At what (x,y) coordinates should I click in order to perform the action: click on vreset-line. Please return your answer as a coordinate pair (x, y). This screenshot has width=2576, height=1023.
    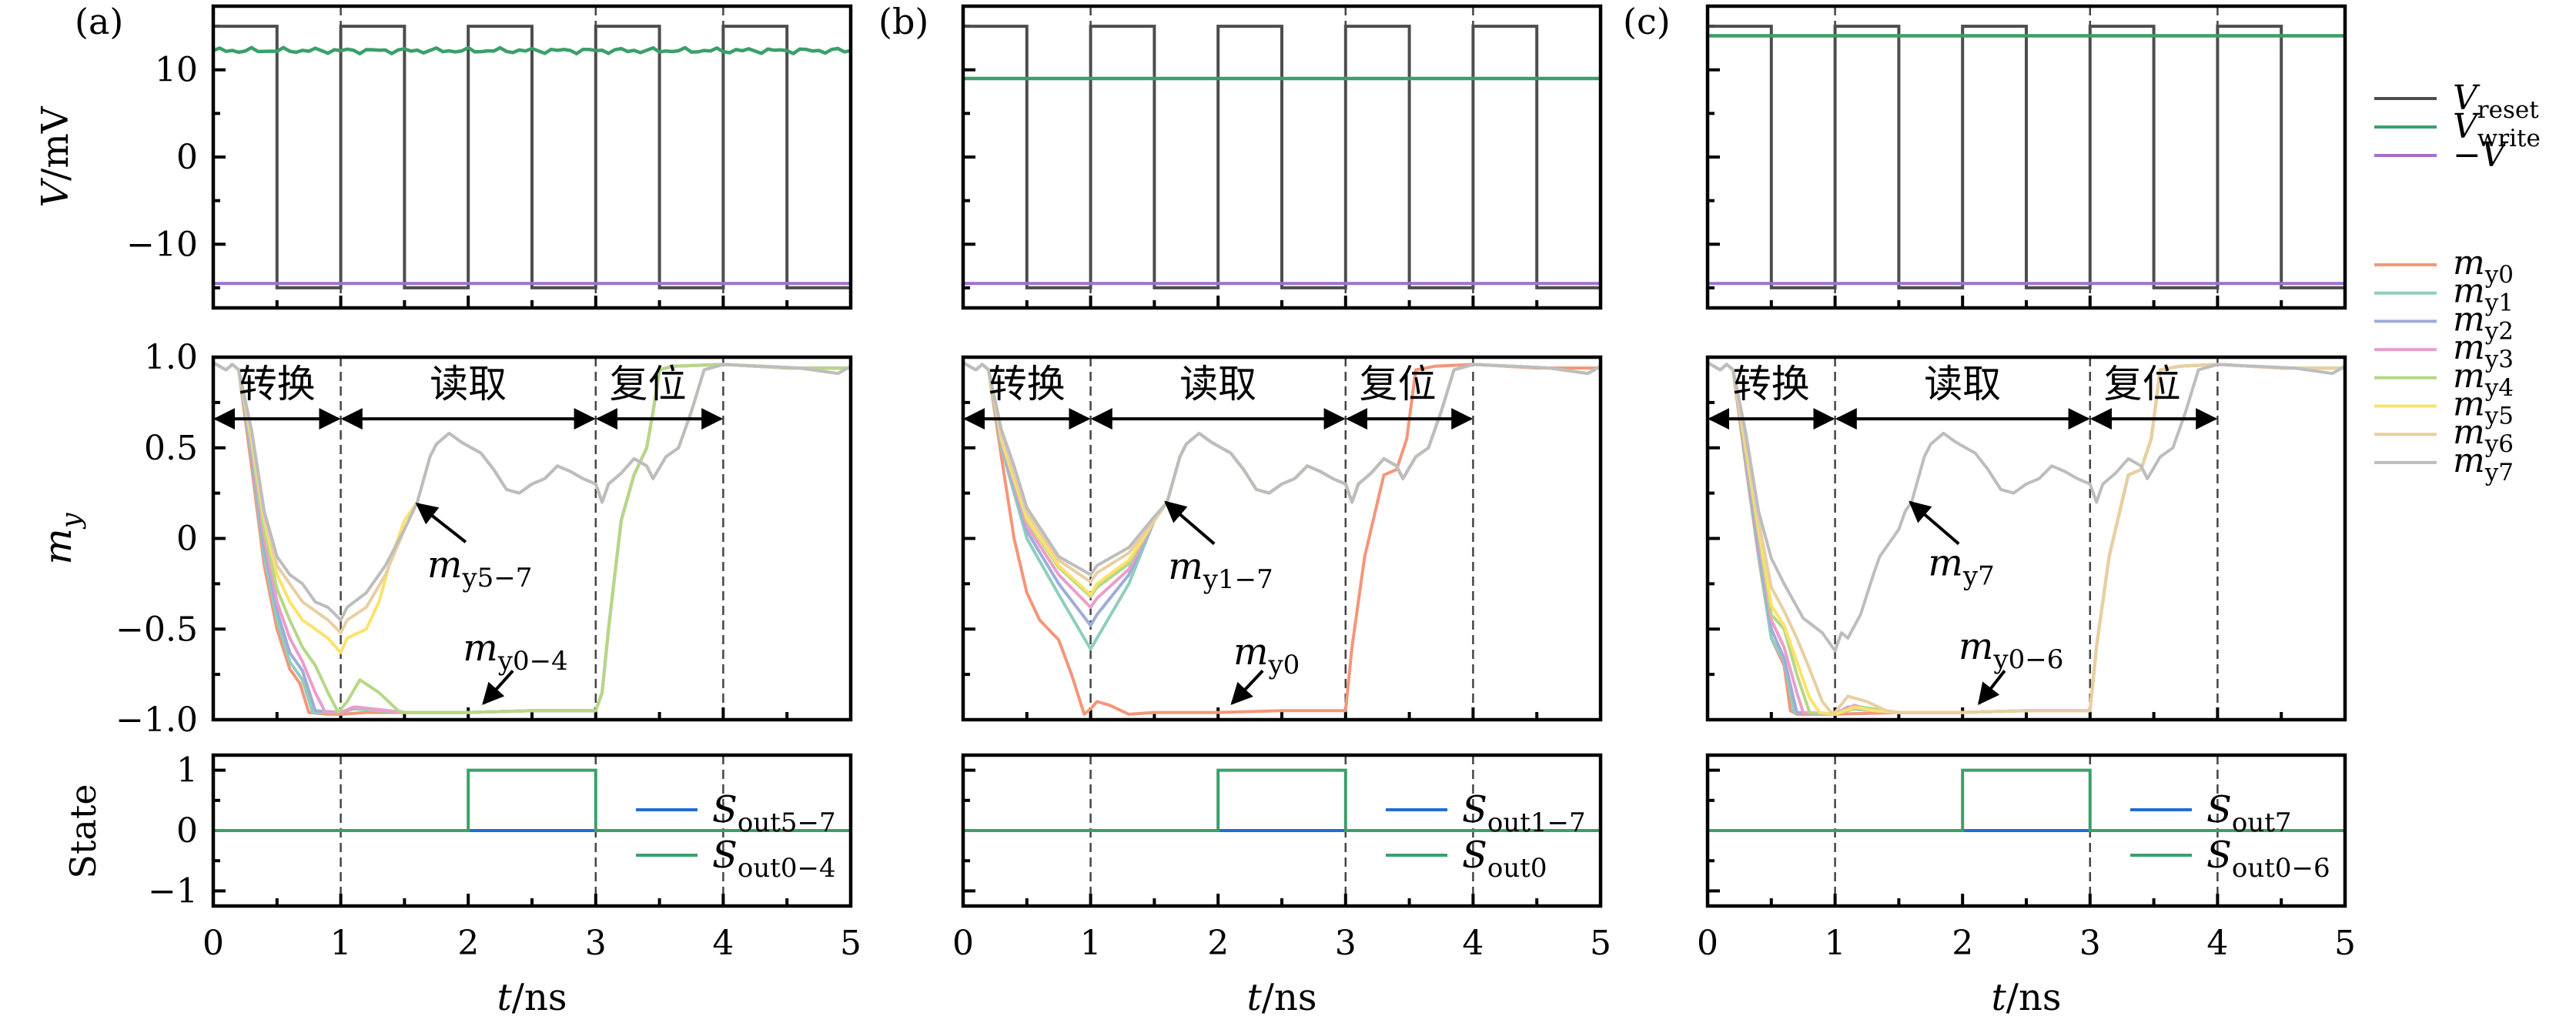
    Looking at the image, I should click on (1282, 157).